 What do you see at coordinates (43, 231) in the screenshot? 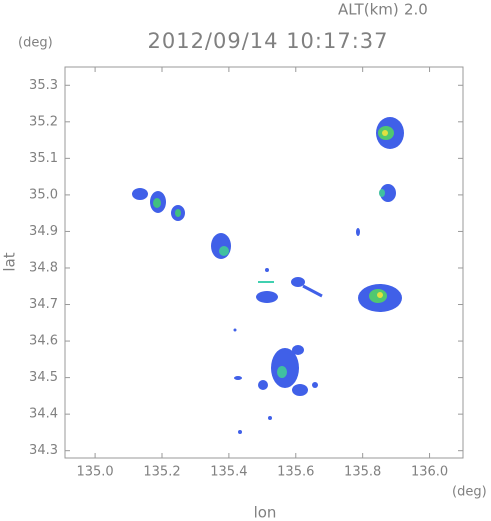
I see `y-tick-label: 34.9` at bounding box center [43, 231].